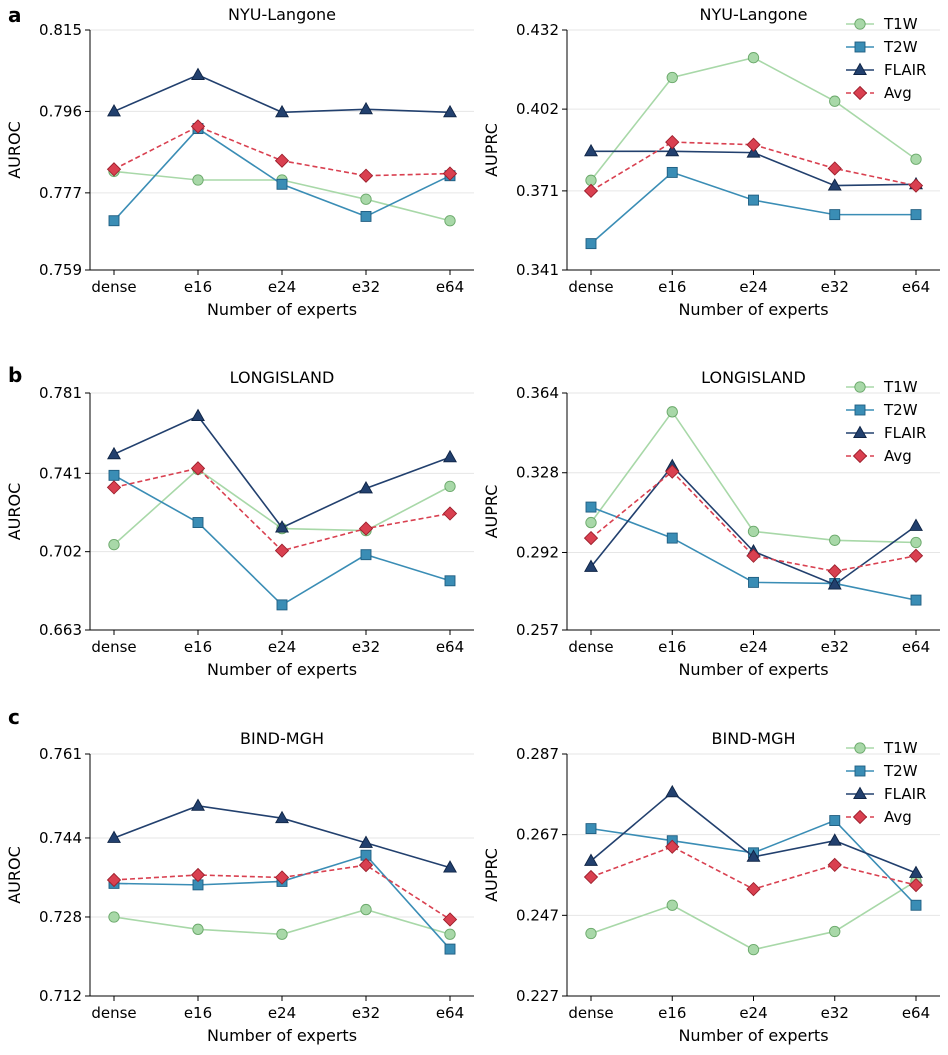 This screenshot has height=1055, width=948. Describe the element at coordinates (60, 473) in the screenshot. I see `y-tick-label: 0.741` at that location.